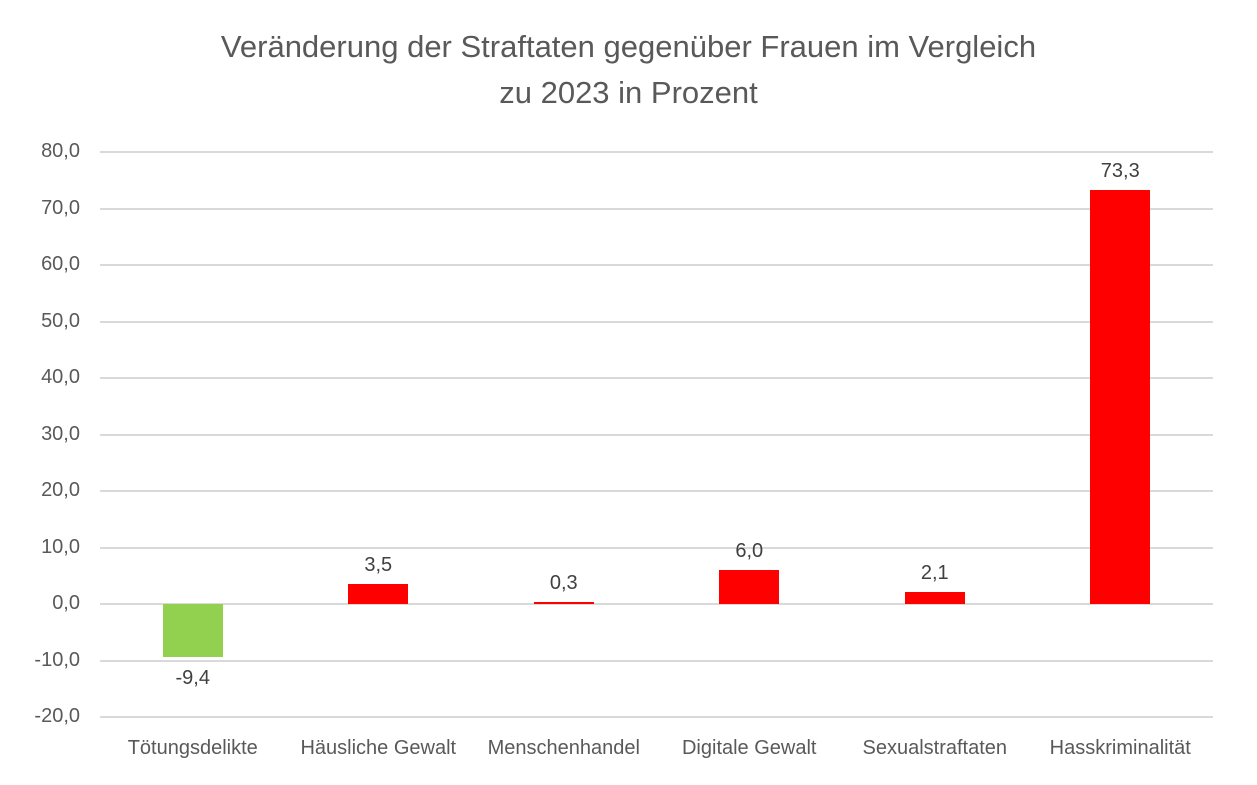  I want to click on chart-title-line2: zu 2023 in Prozent, so click(628, 92).